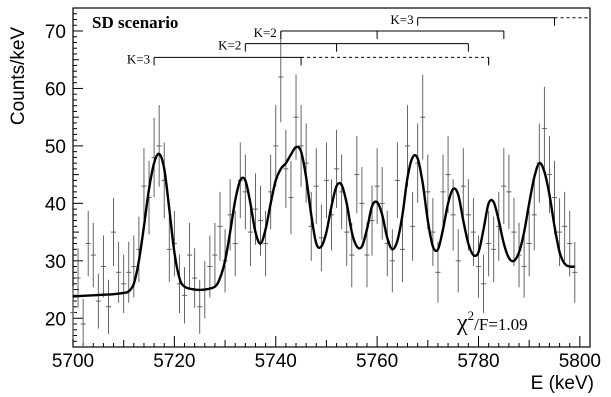 This screenshot has height=397, width=611. What do you see at coordinates (55, 319) in the screenshot?
I see `y-tick-label: 20` at bounding box center [55, 319].